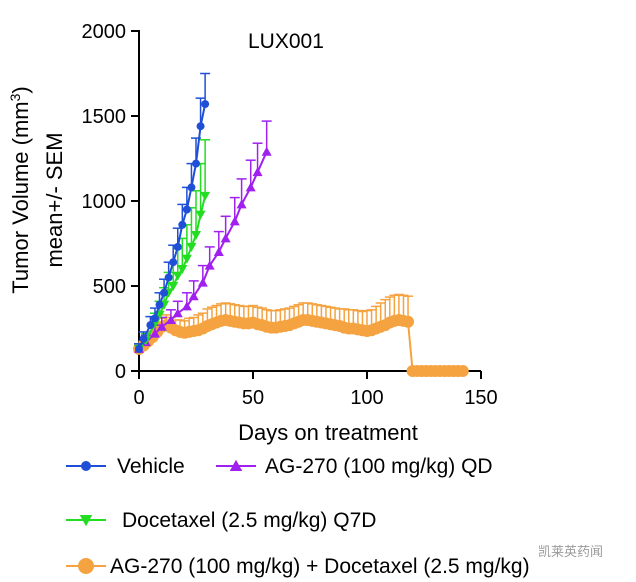 The image size is (636, 582). What do you see at coordinates (151, 466) in the screenshot?
I see `legend-label-vehicle: Vehicle` at bounding box center [151, 466].